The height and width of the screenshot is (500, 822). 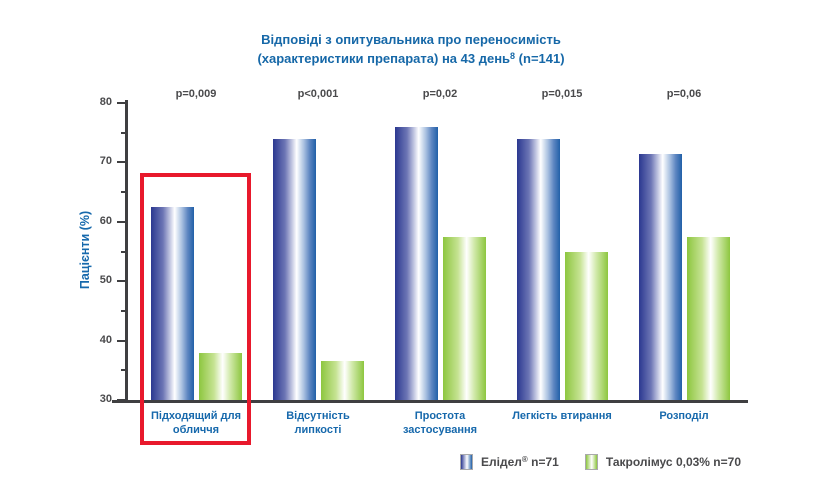 I want to click on legend-label-elidel: Елідел® n=71, so click(x=520, y=462).